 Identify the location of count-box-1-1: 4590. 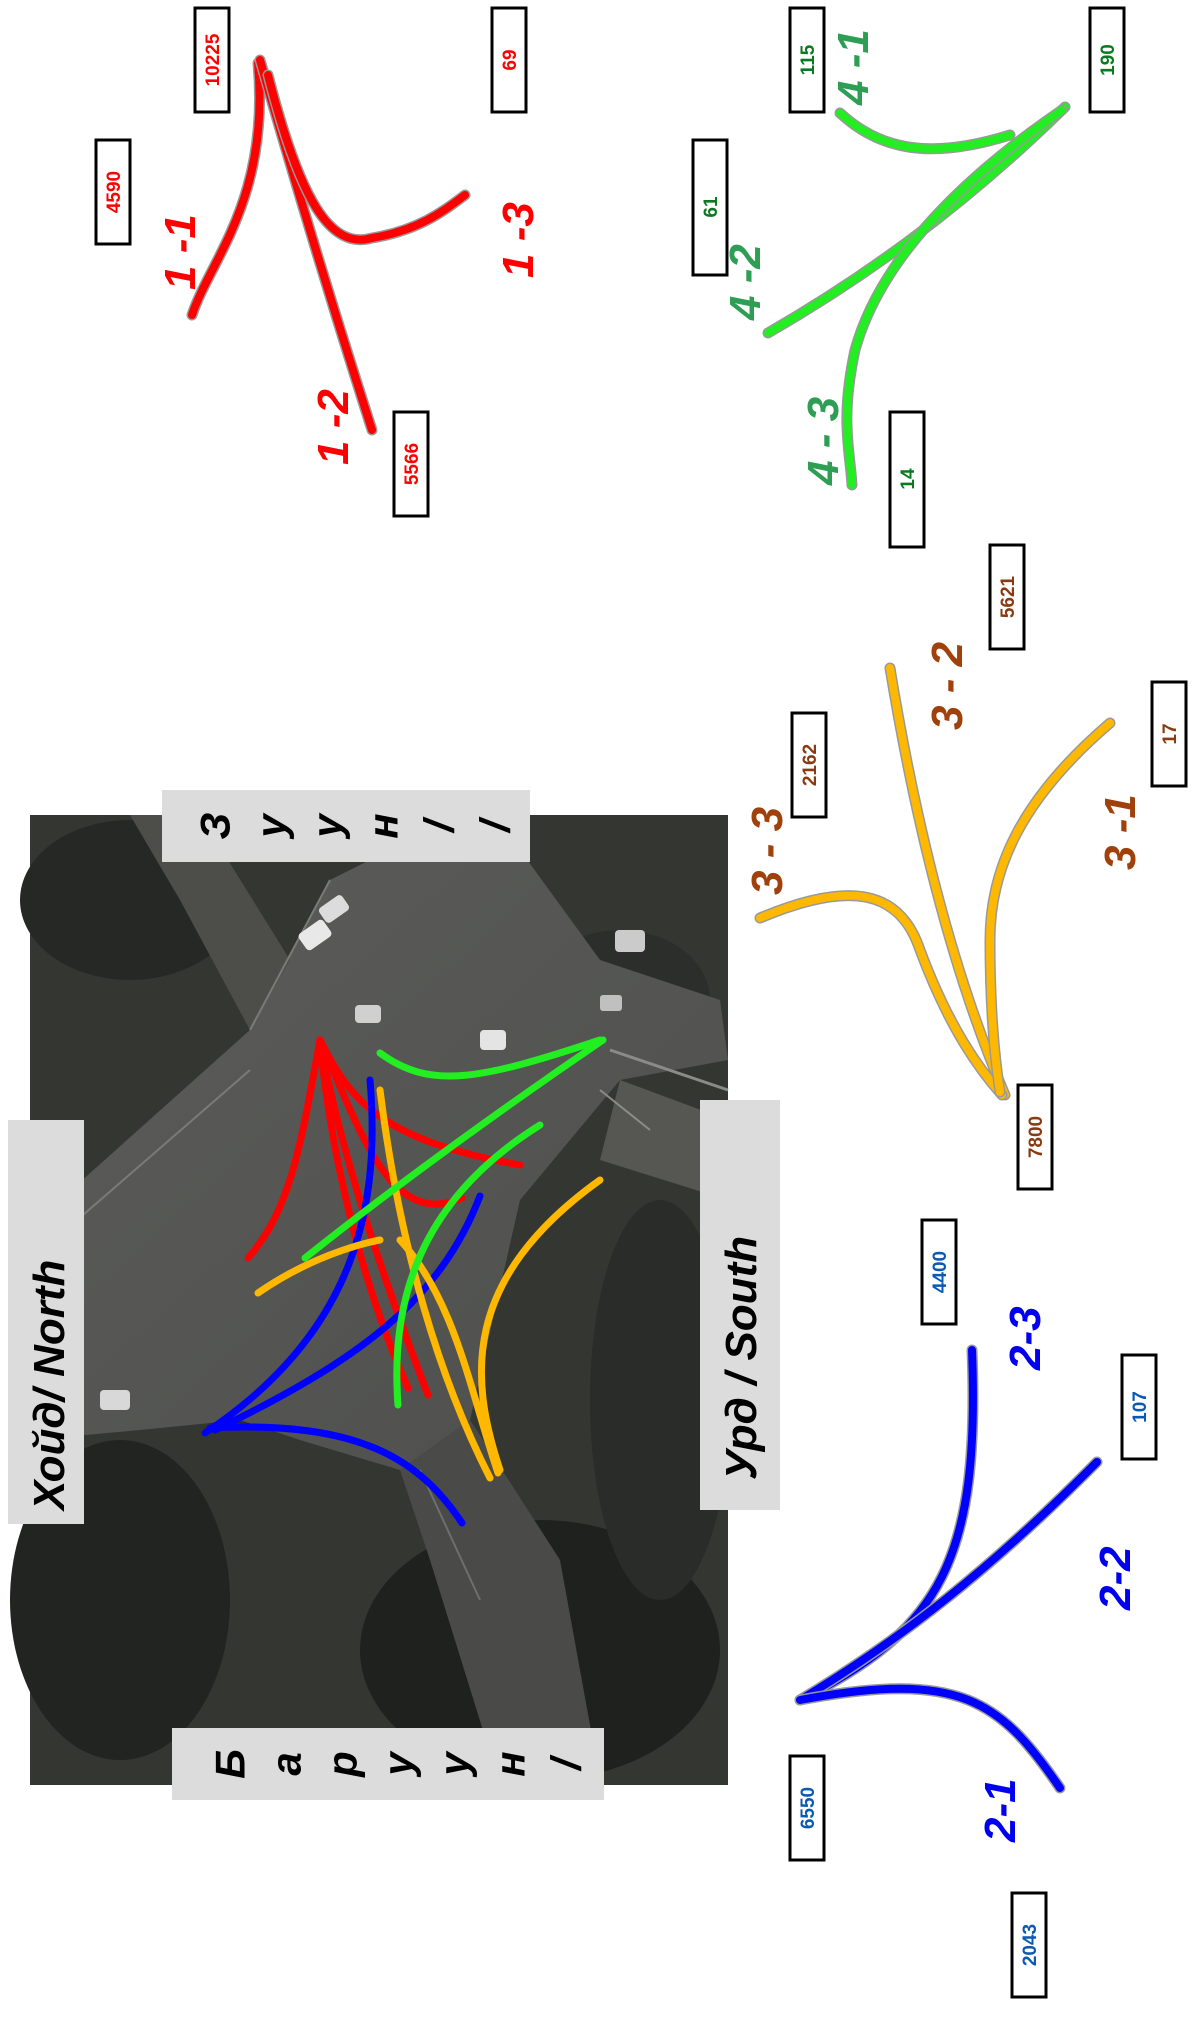
(113, 192).